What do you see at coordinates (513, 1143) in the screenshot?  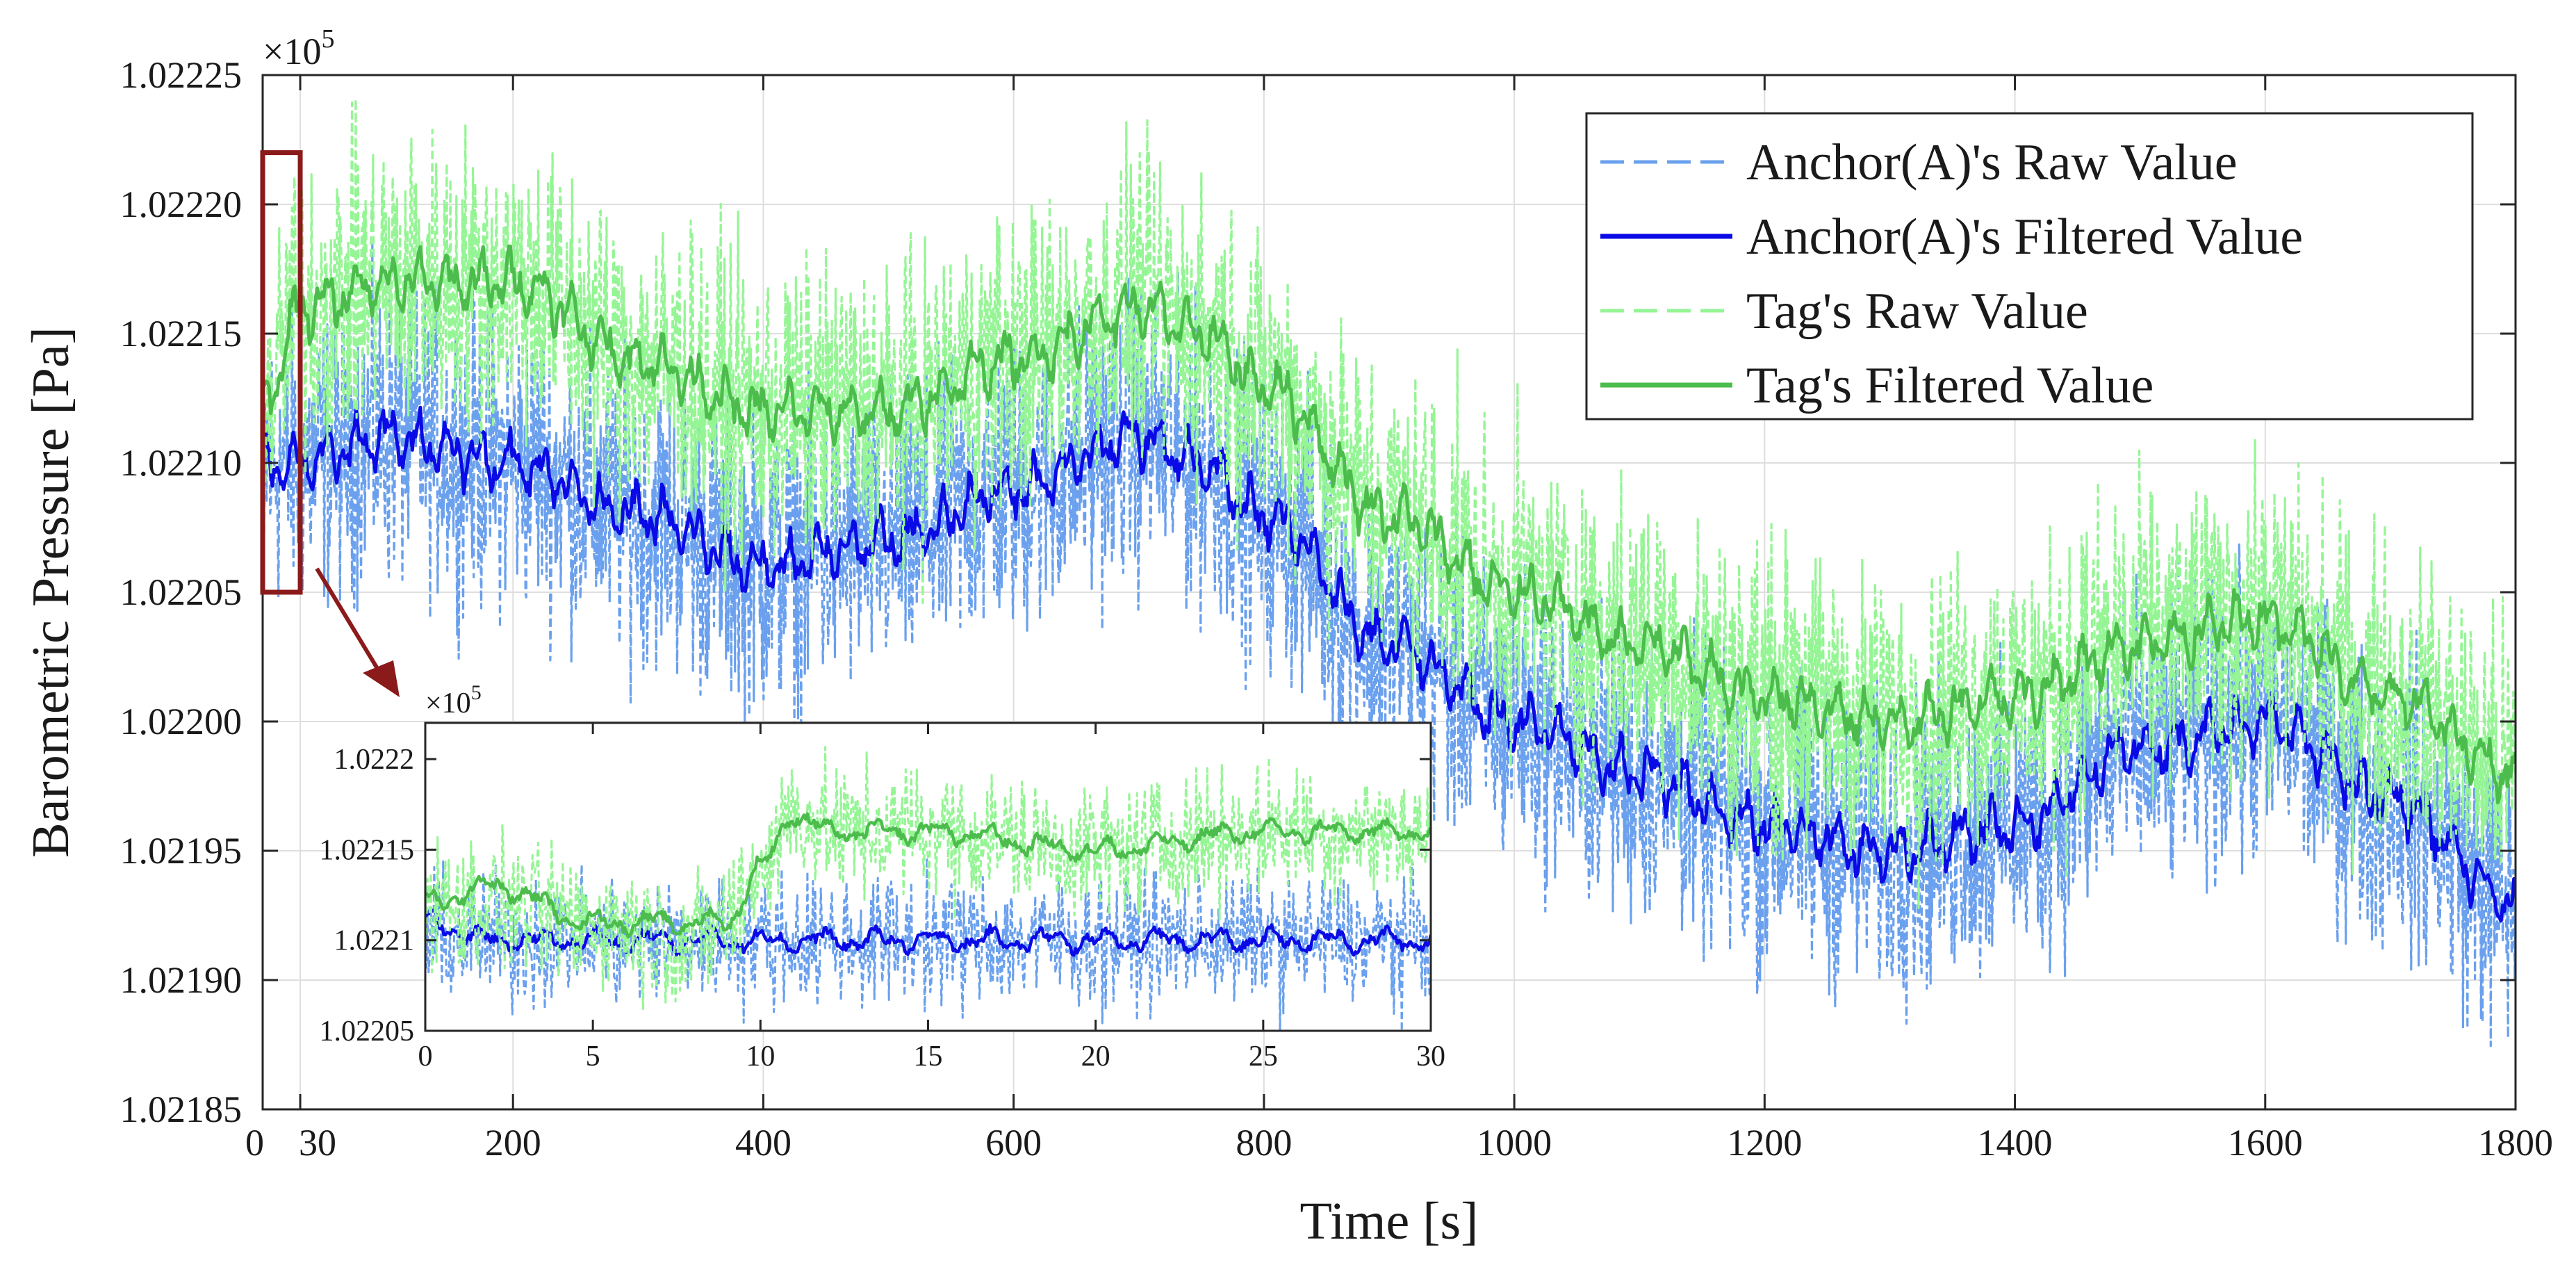 I see `x-tick-label: 200` at bounding box center [513, 1143].